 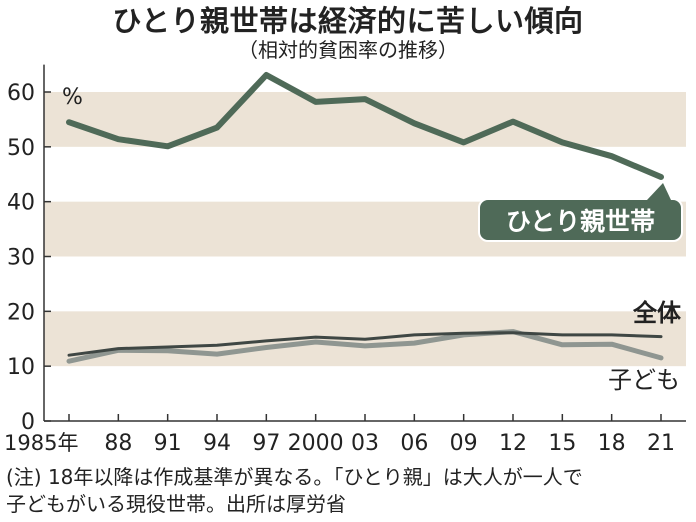 What do you see at coordinates (118, 443) in the screenshot?
I see `x-tick-label: 88` at bounding box center [118, 443].